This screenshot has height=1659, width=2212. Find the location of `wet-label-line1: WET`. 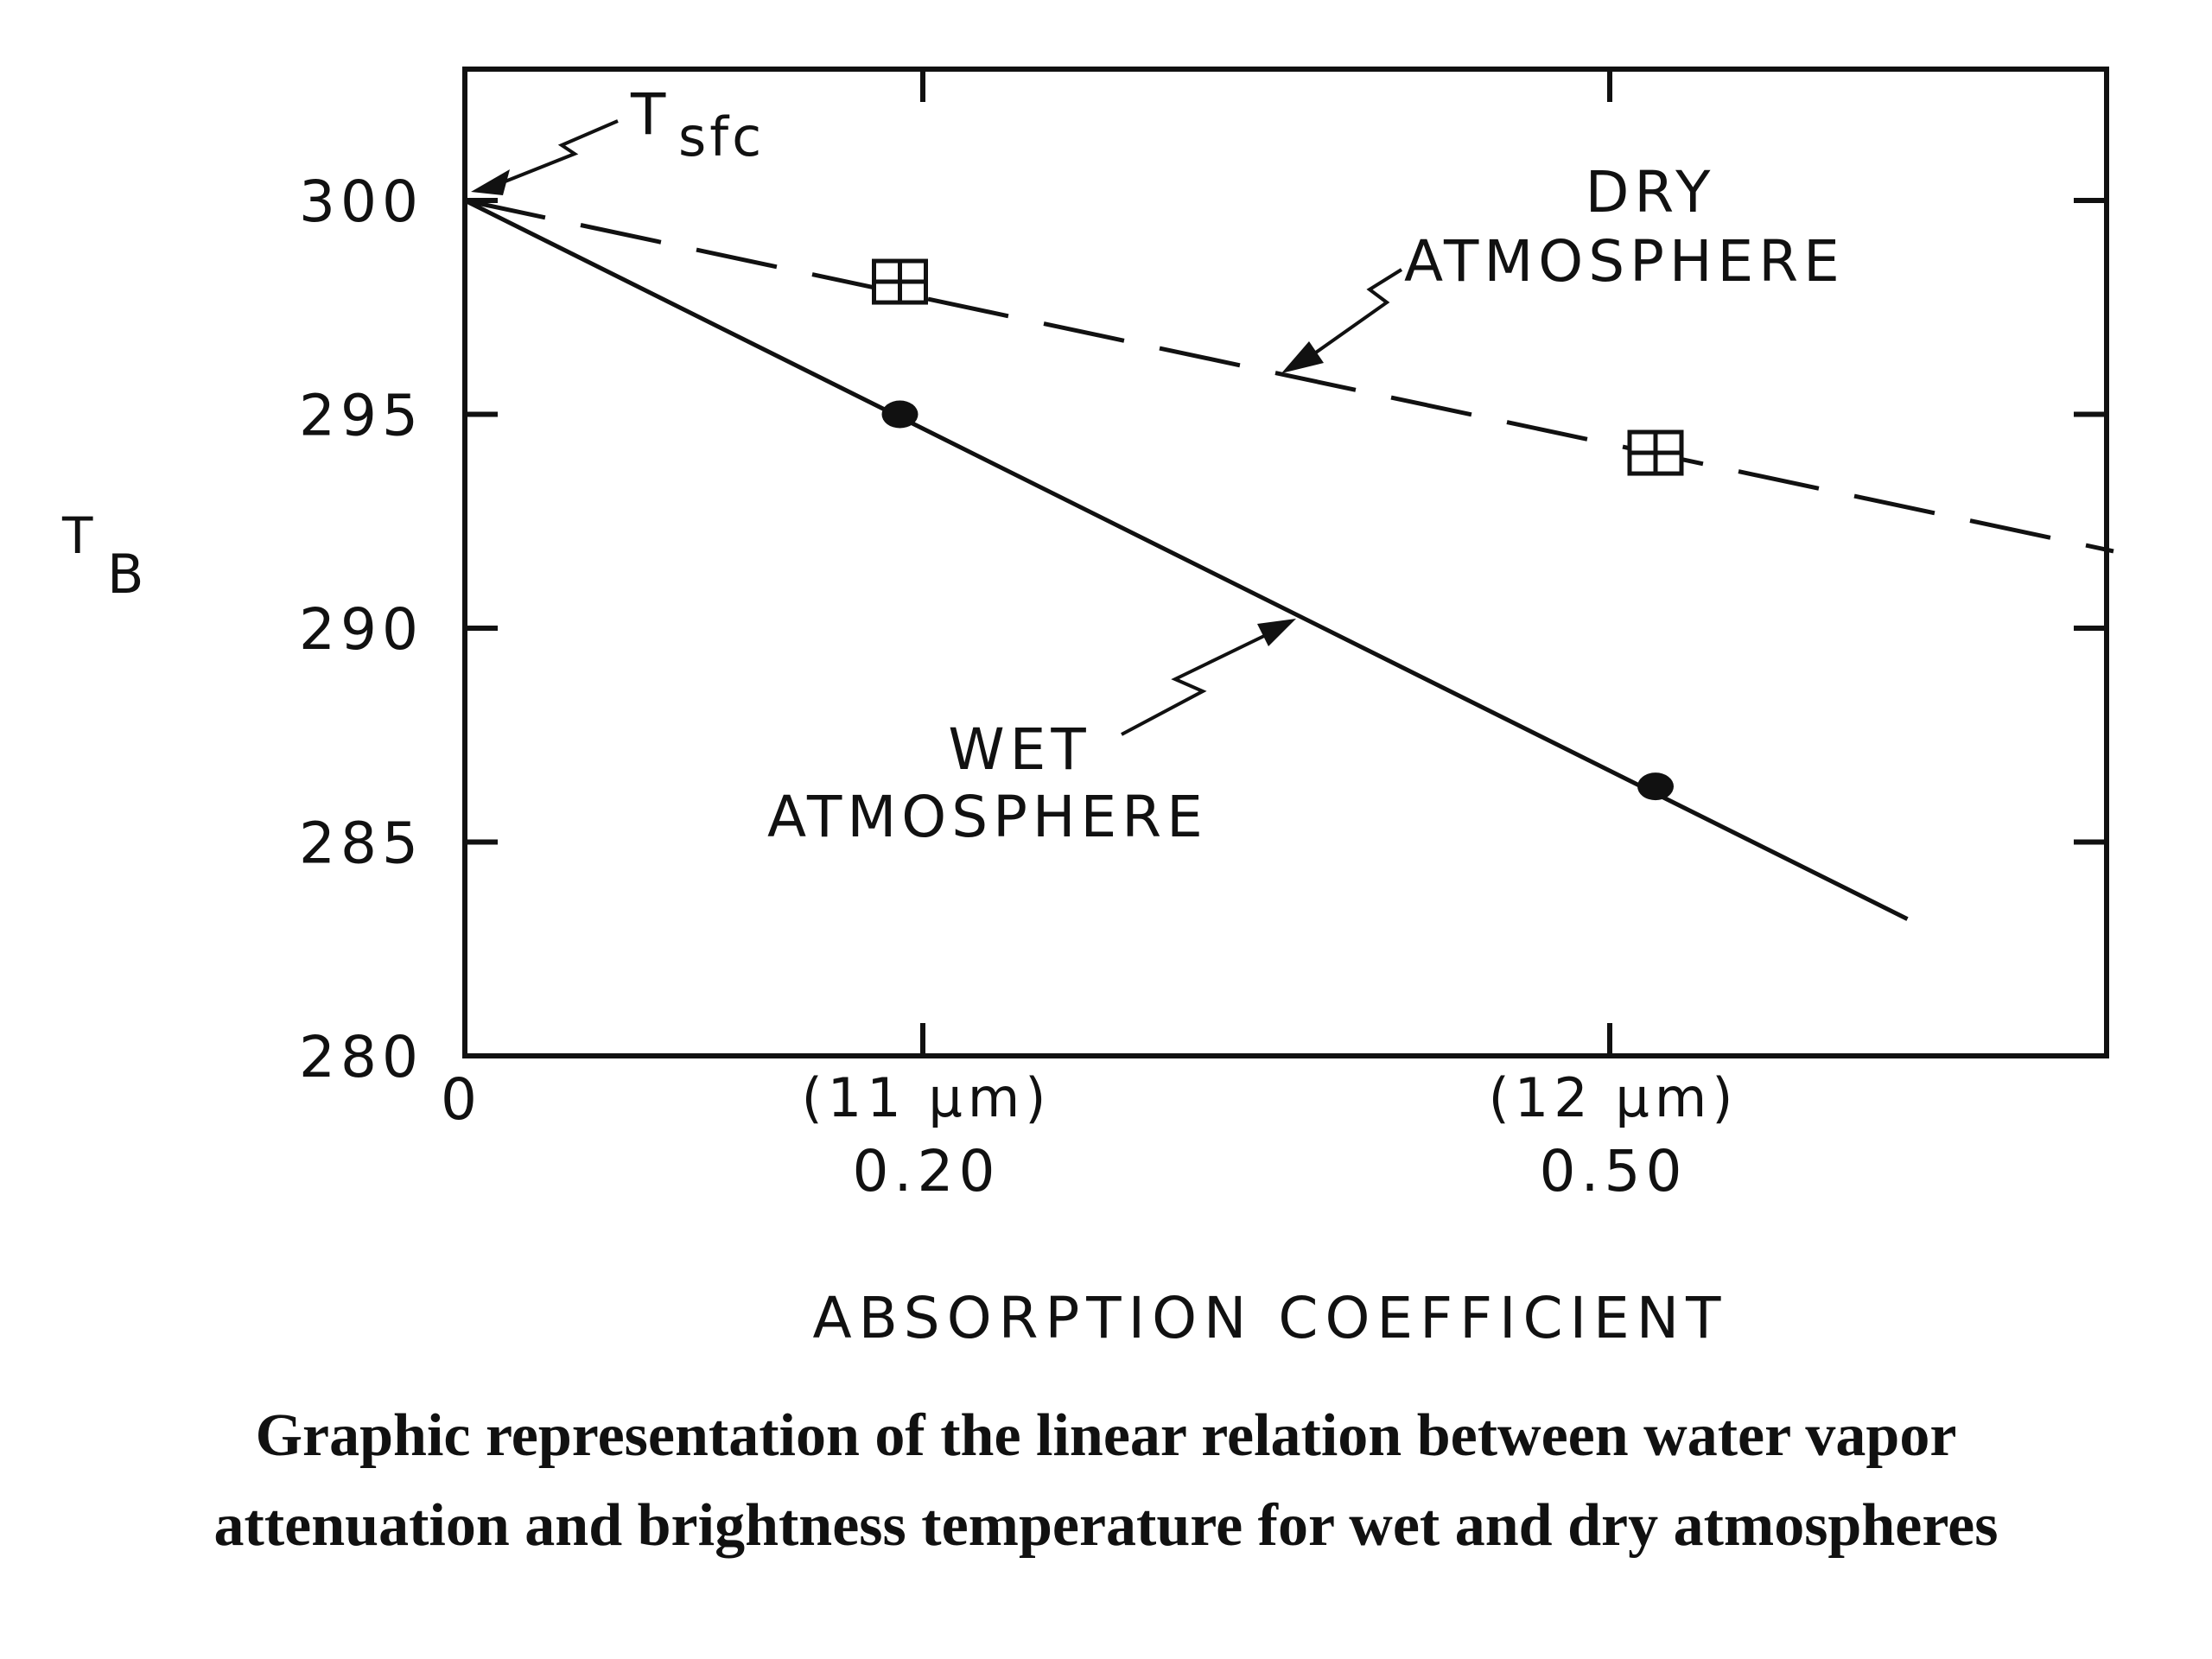

wet-label-line1: WET is located at coordinates (1019, 749).